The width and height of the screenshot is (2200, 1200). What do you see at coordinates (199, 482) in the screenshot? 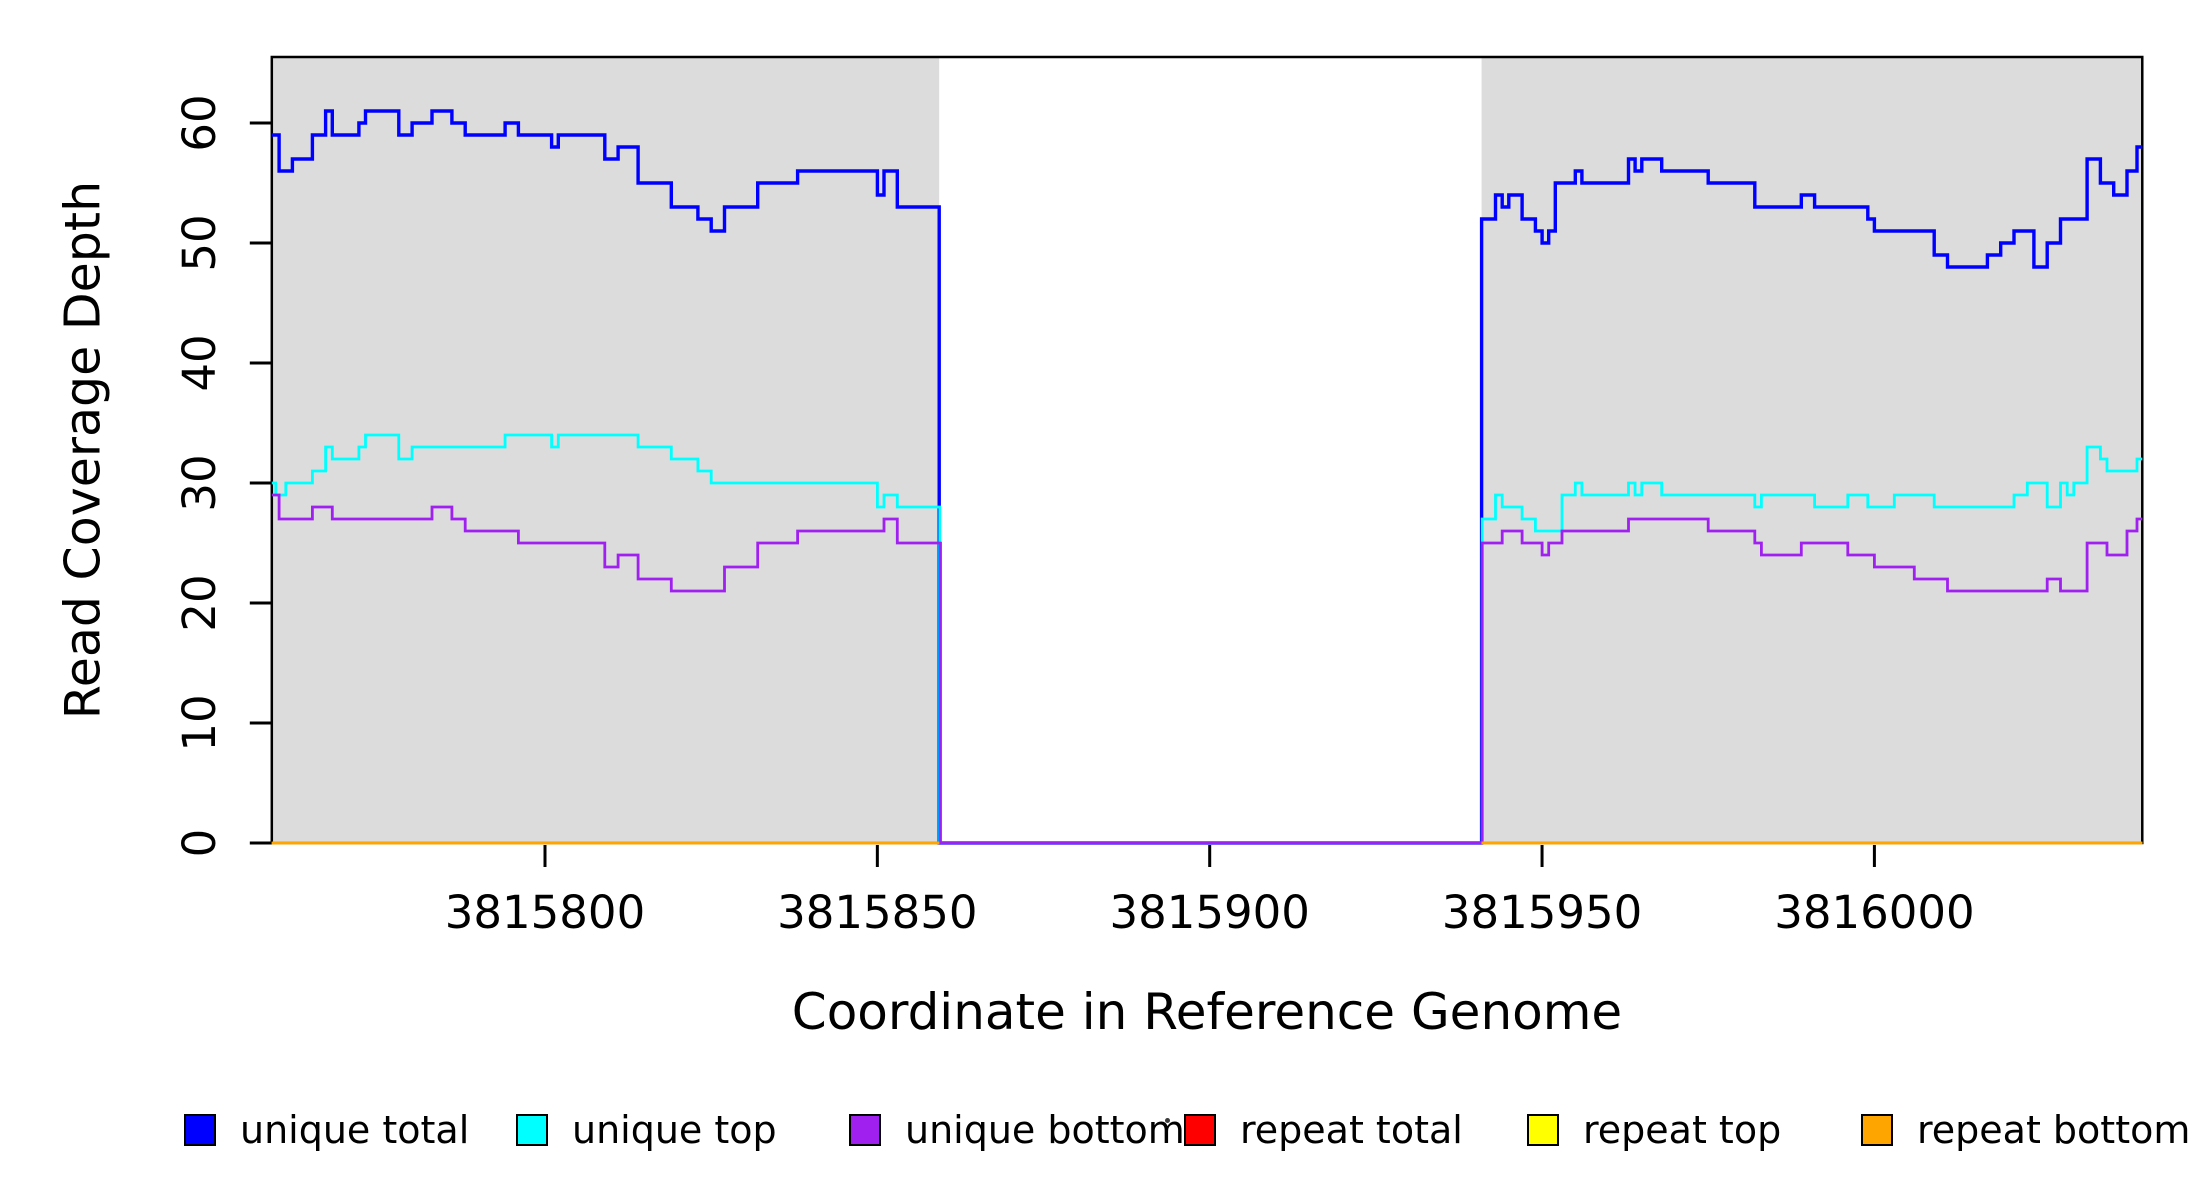
I see `svg-text: 30` at bounding box center [199, 482].